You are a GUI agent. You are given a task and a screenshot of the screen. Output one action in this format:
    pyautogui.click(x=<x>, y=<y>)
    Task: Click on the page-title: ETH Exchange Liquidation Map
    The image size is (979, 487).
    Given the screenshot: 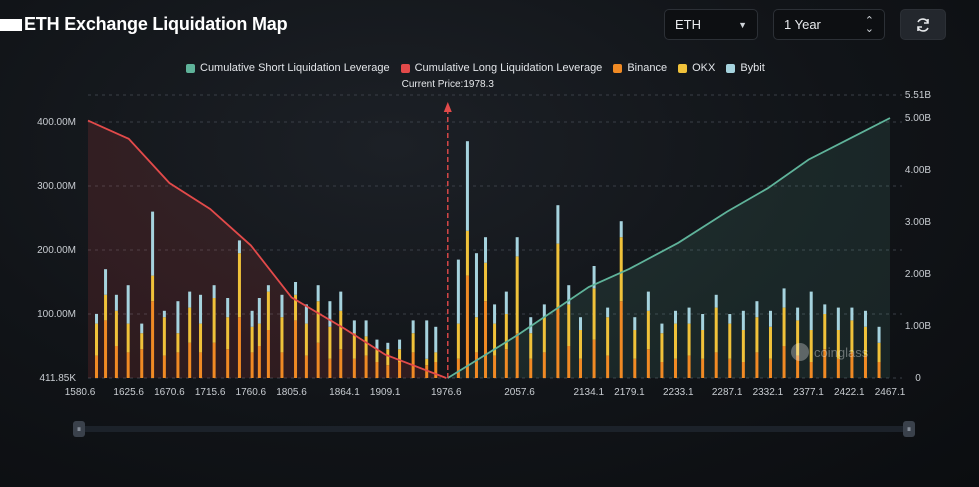 What is the action you would take?
    pyautogui.click(x=156, y=24)
    